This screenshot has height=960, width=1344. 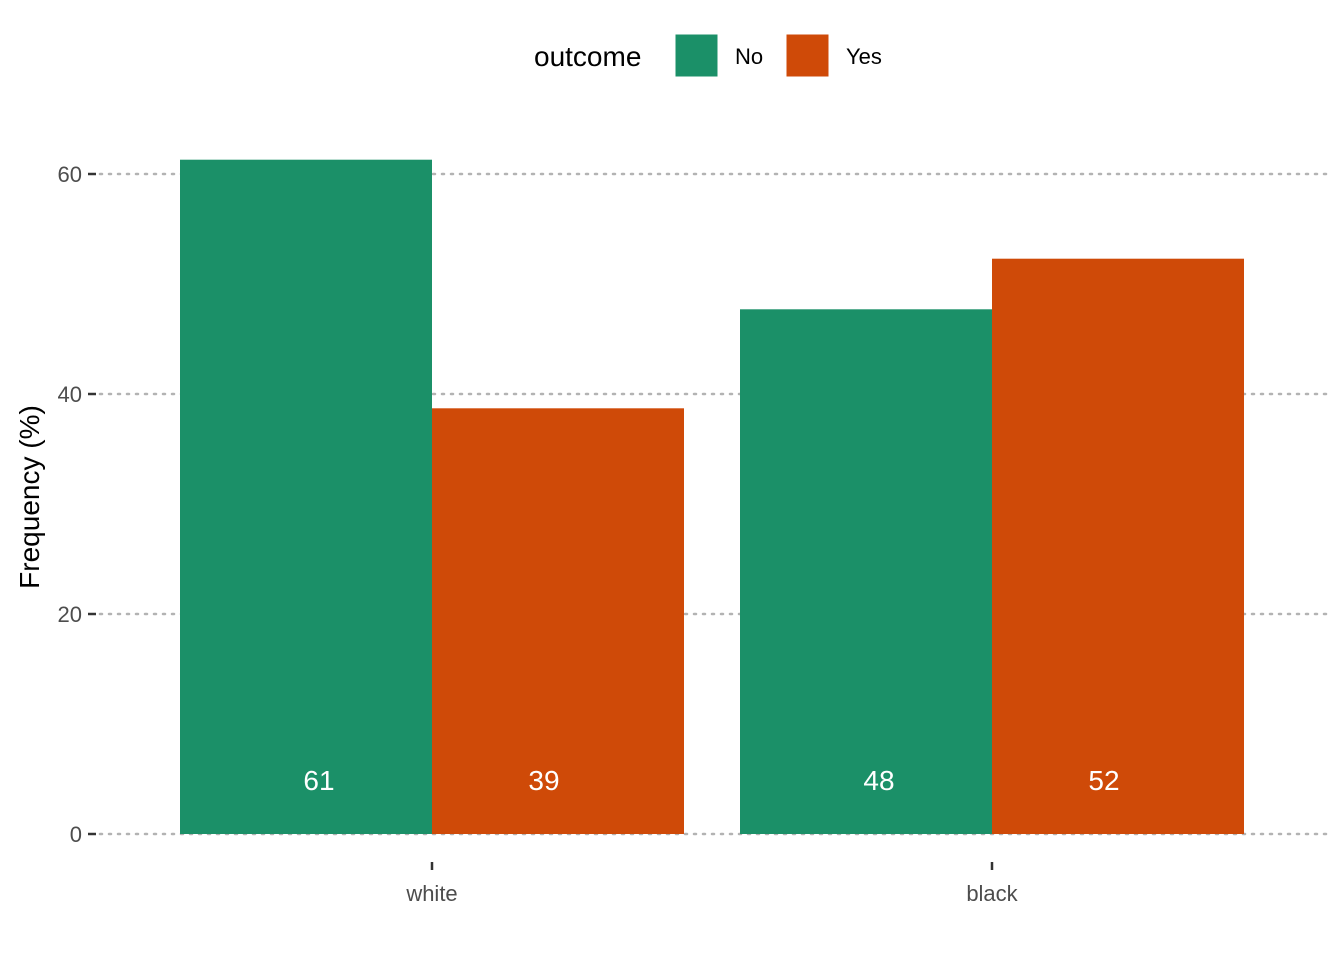 What do you see at coordinates (587, 56) in the screenshot?
I see `legend-title: outcome` at bounding box center [587, 56].